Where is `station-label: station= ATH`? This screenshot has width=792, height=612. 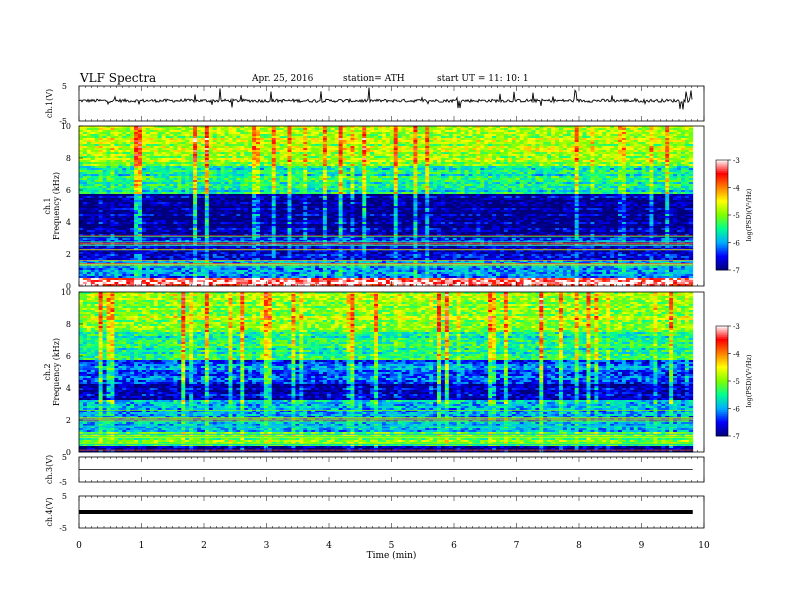 station-label: station= ATH is located at coordinates (374, 79).